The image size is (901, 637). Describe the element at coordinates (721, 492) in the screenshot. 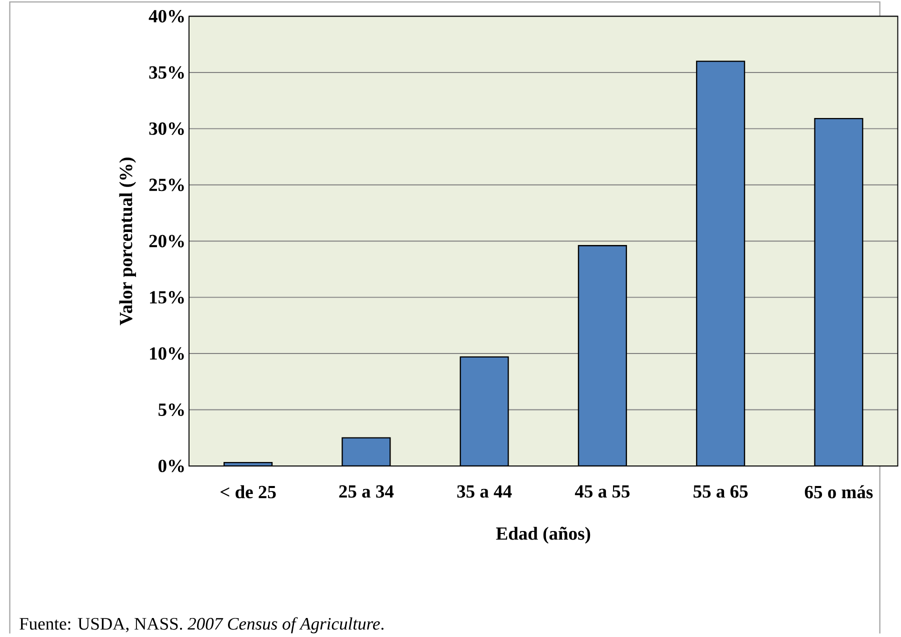

I see `x-tick-label: 55 a 65` at that location.